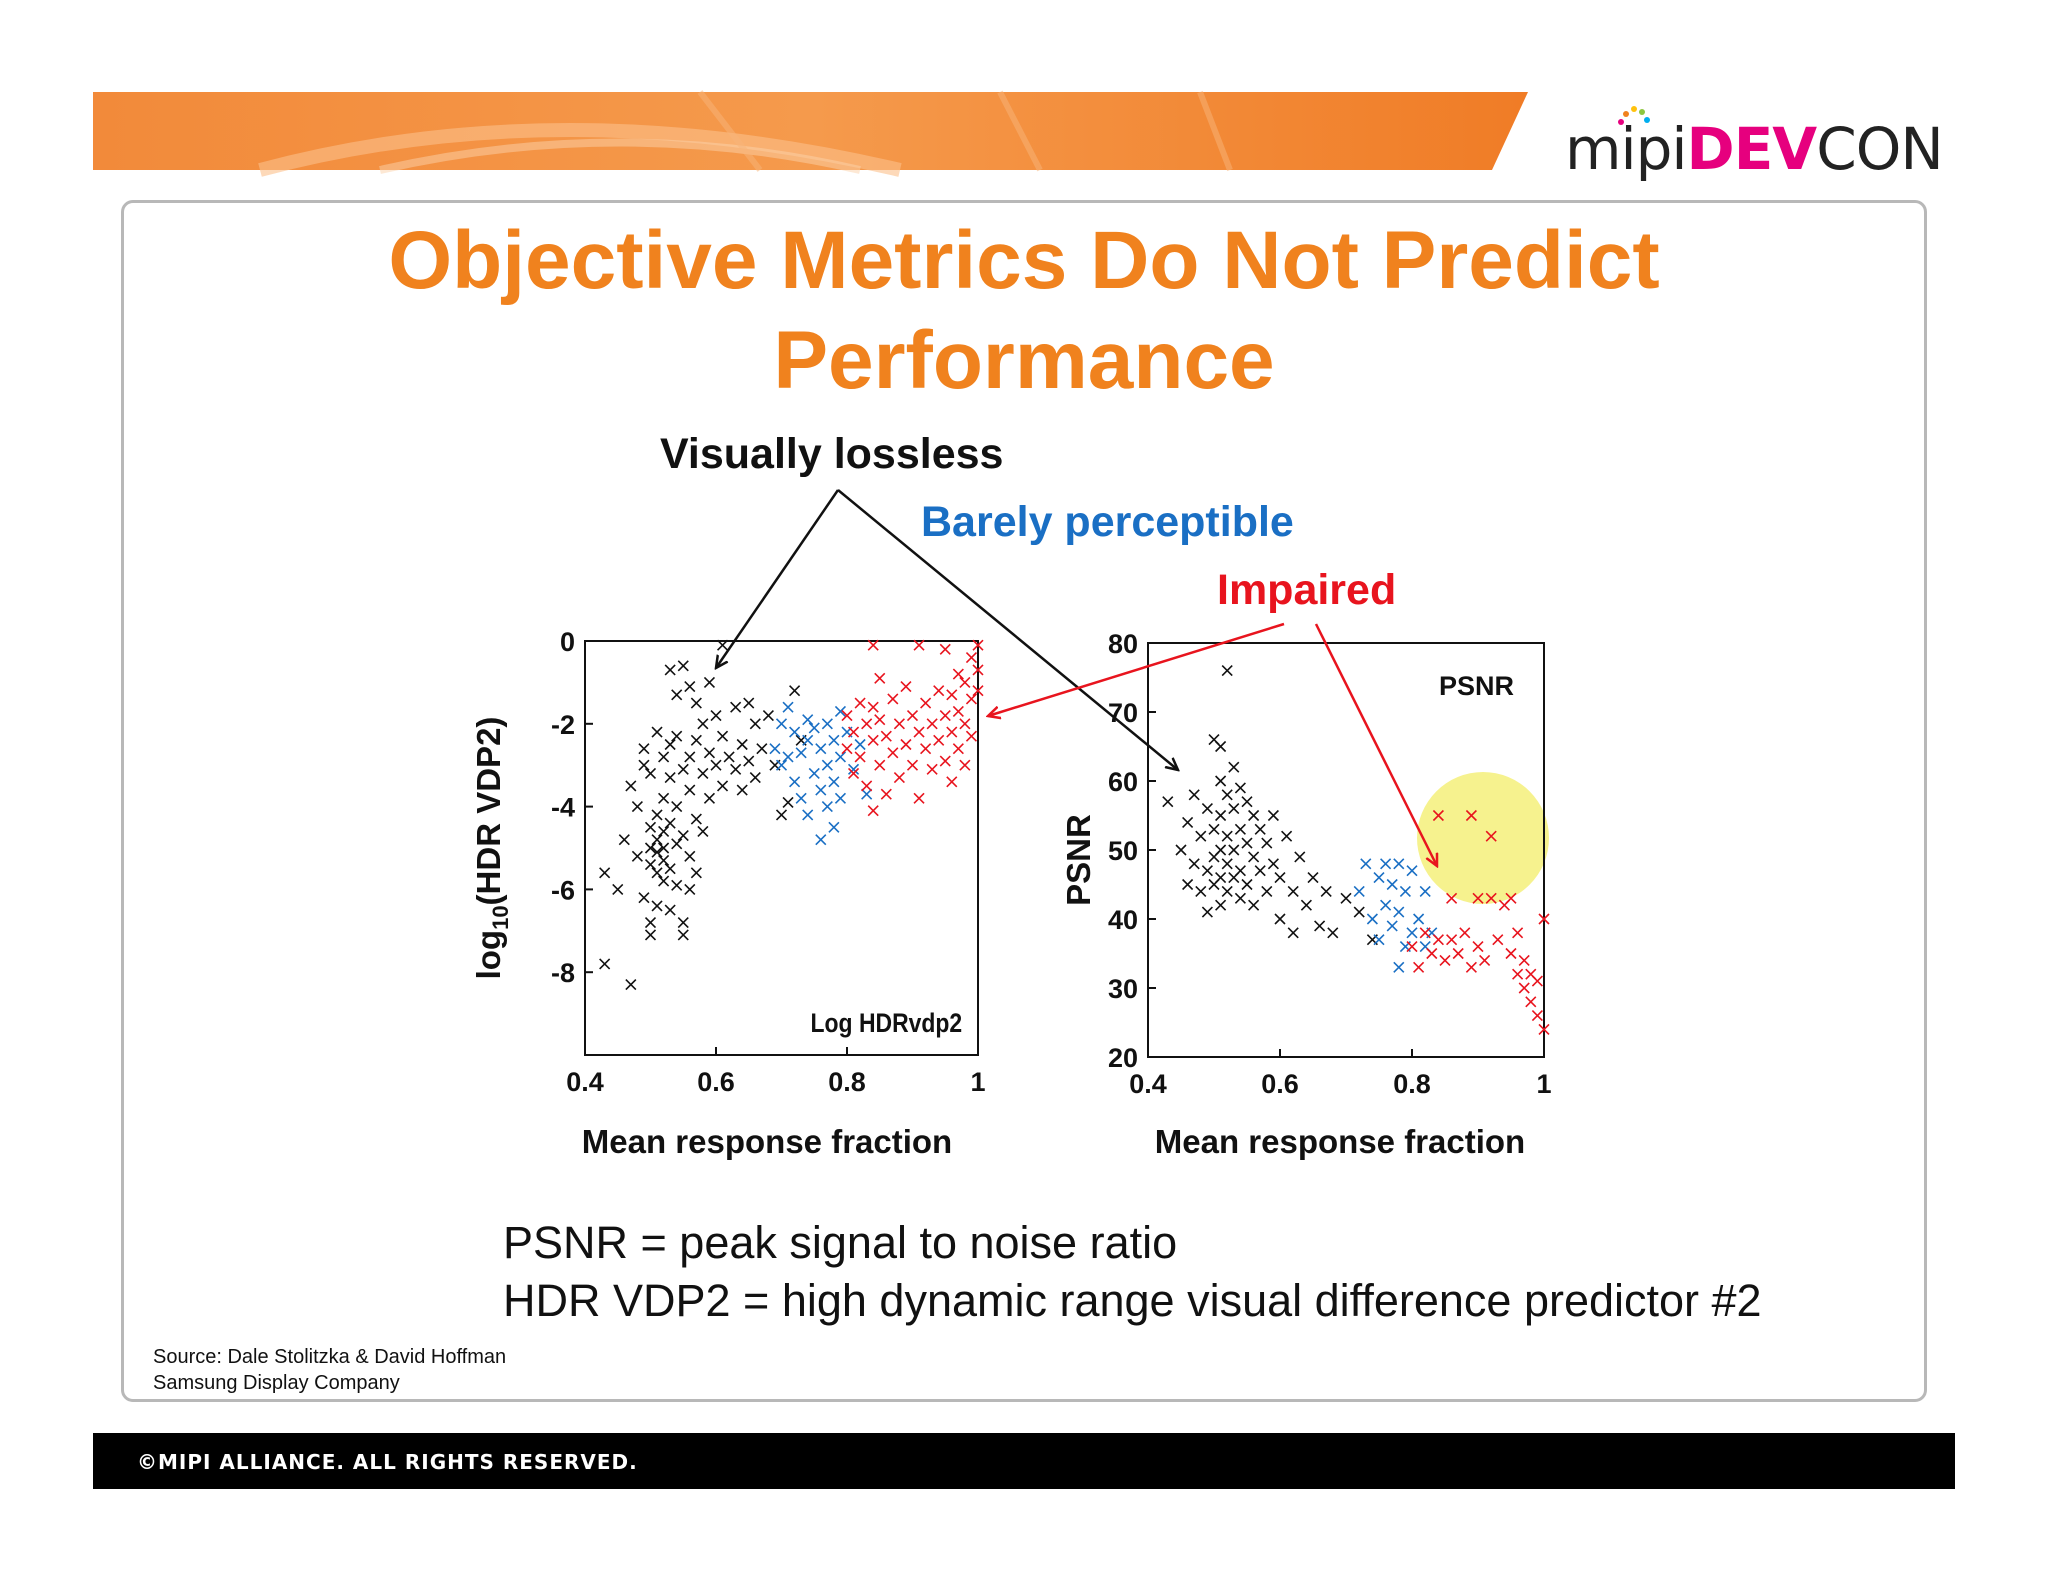 This screenshot has height=1582, width=2048. Describe the element at coordinates (563, 973) in the screenshot. I see `y-tick-label: -8` at that location.